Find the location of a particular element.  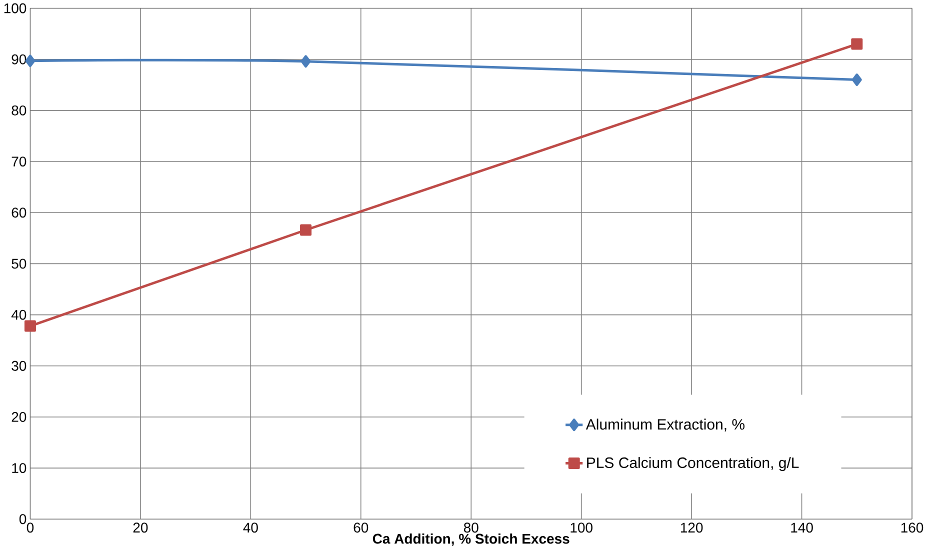

y-tick-label: 40 is located at coordinates (18, 315).